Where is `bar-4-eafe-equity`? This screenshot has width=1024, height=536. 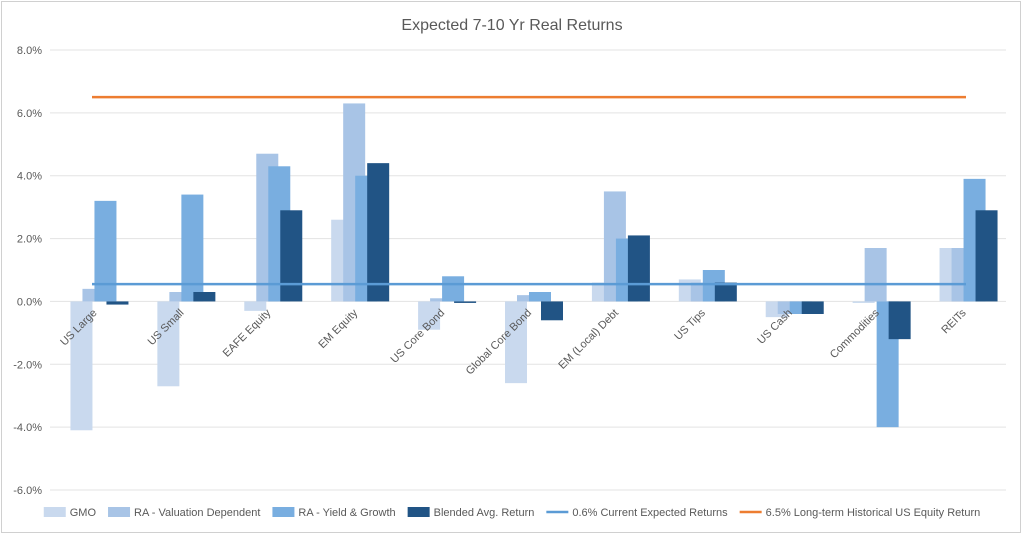
bar-4-eafe-equity is located at coordinates (291, 256).